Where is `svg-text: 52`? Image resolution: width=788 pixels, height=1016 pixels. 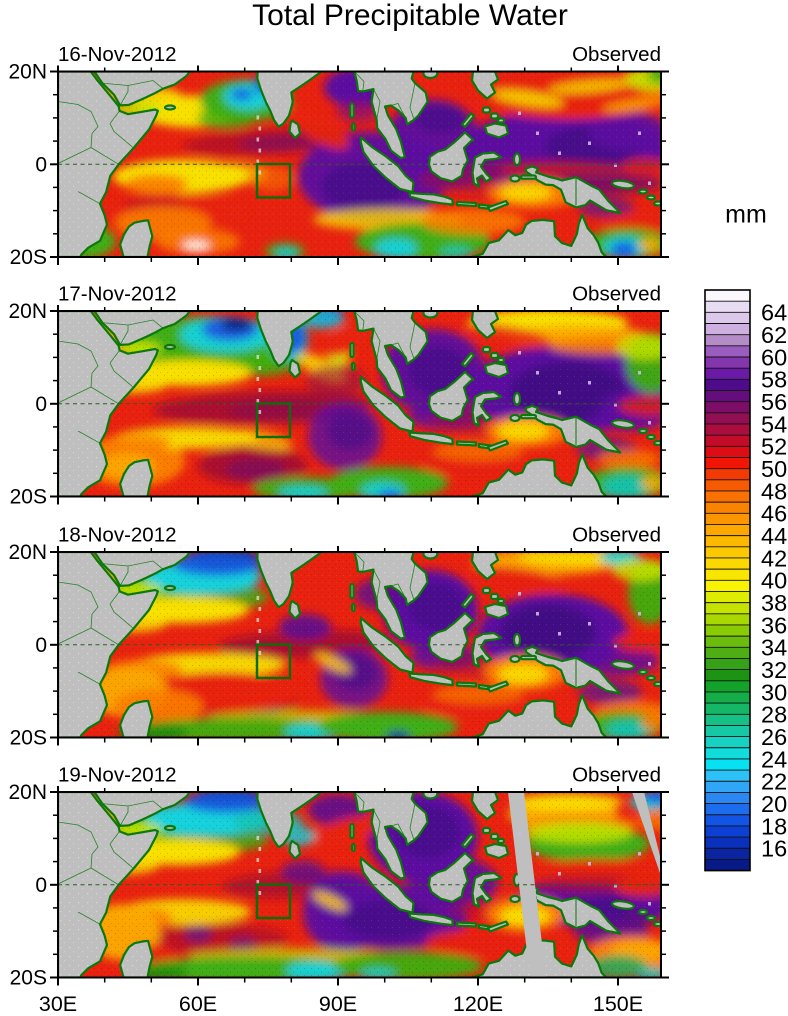
svg-text: 52 is located at coordinates (774, 447).